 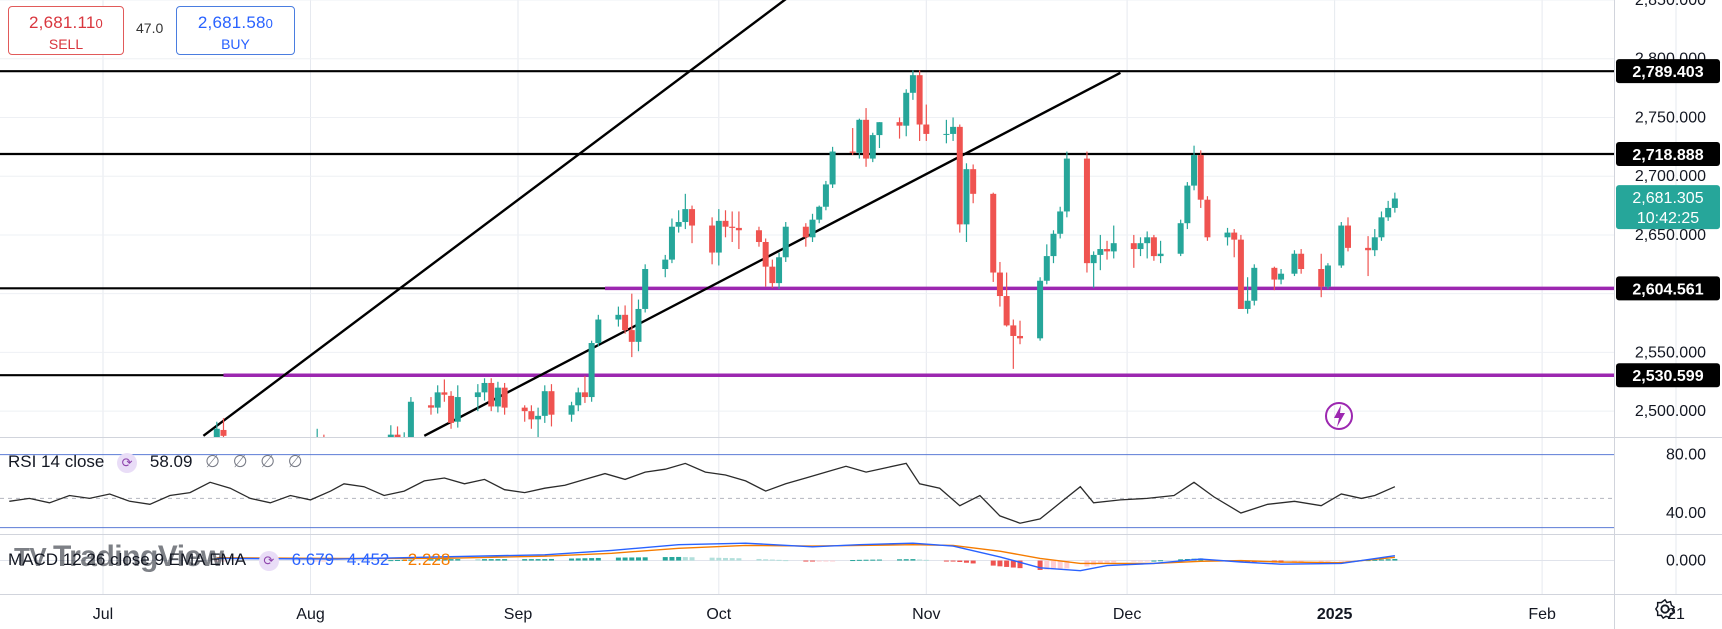 I want to click on time-axis-label: Aug, so click(x=310, y=614).